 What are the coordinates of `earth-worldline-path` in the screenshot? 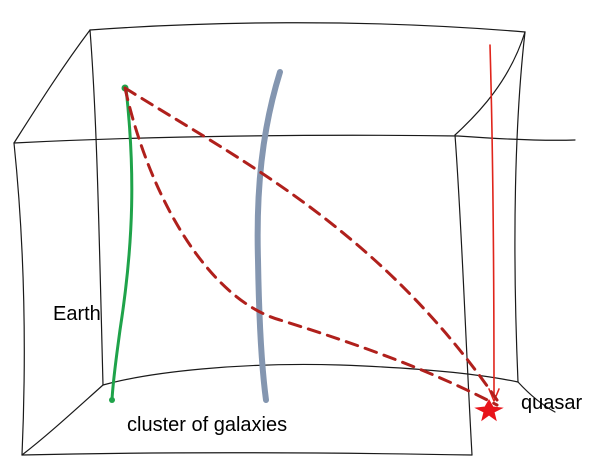 It's located at (122, 244).